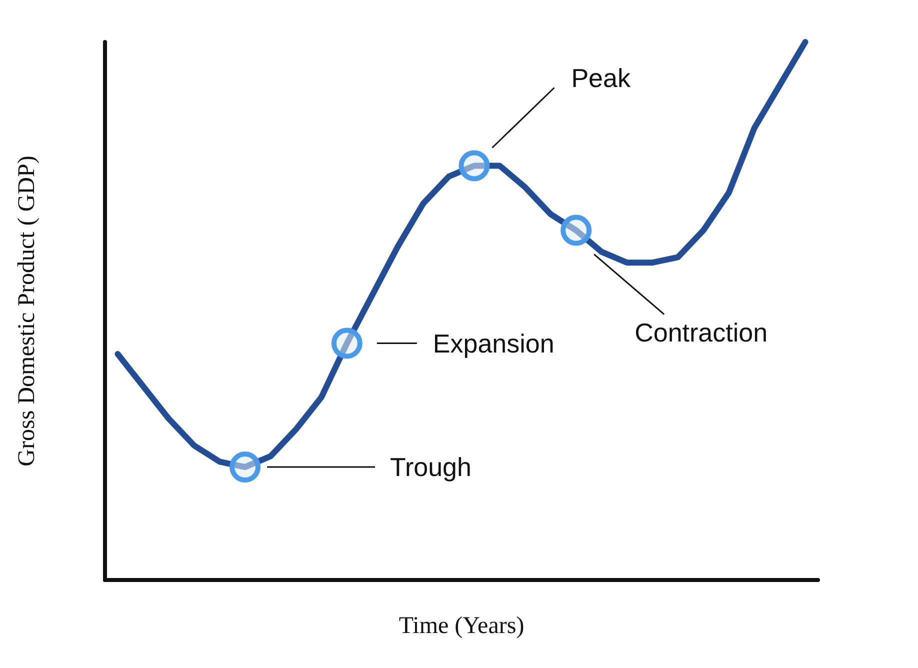 The height and width of the screenshot is (668, 918). What do you see at coordinates (493, 343) in the screenshot?
I see `annotation: Expansion` at bounding box center [493, 343].